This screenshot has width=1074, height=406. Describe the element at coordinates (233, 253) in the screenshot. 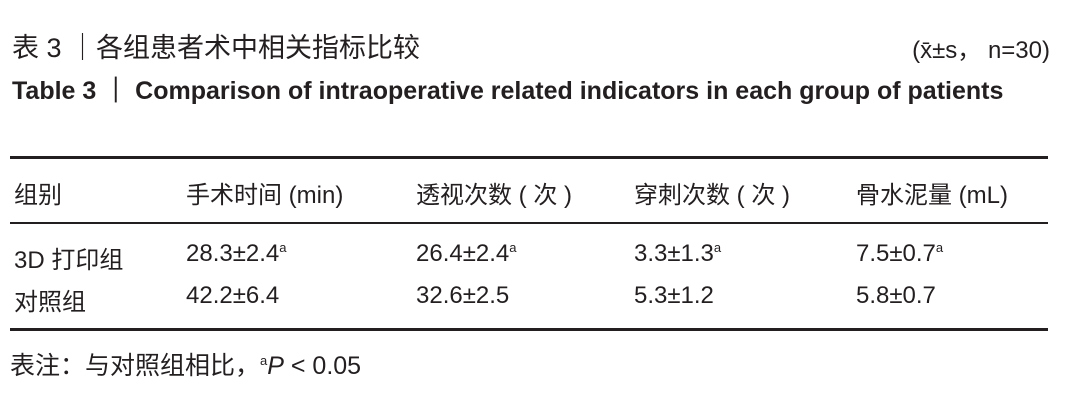

I see `cell-text: 28.3±2.4` at that location.